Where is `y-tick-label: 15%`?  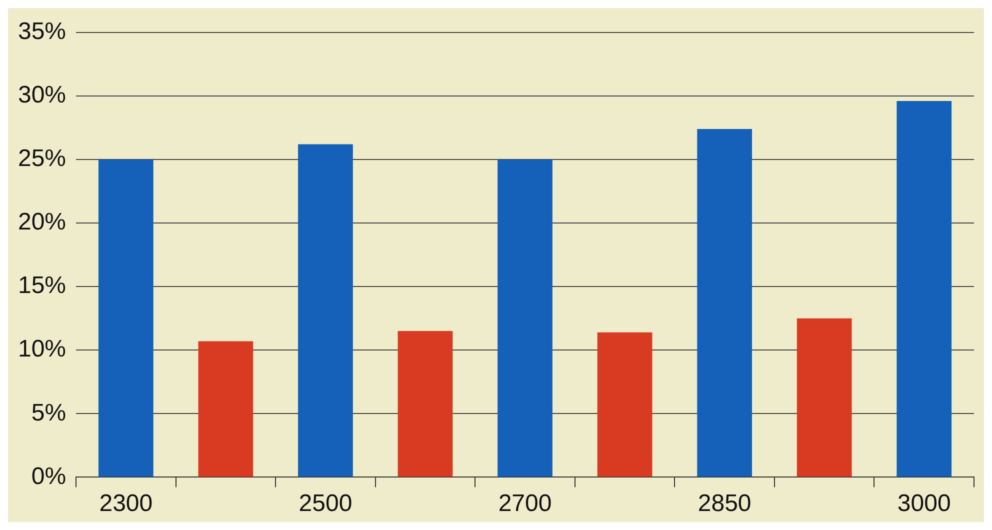 y-tick-label: 15% is located at coordinates (42, 286).